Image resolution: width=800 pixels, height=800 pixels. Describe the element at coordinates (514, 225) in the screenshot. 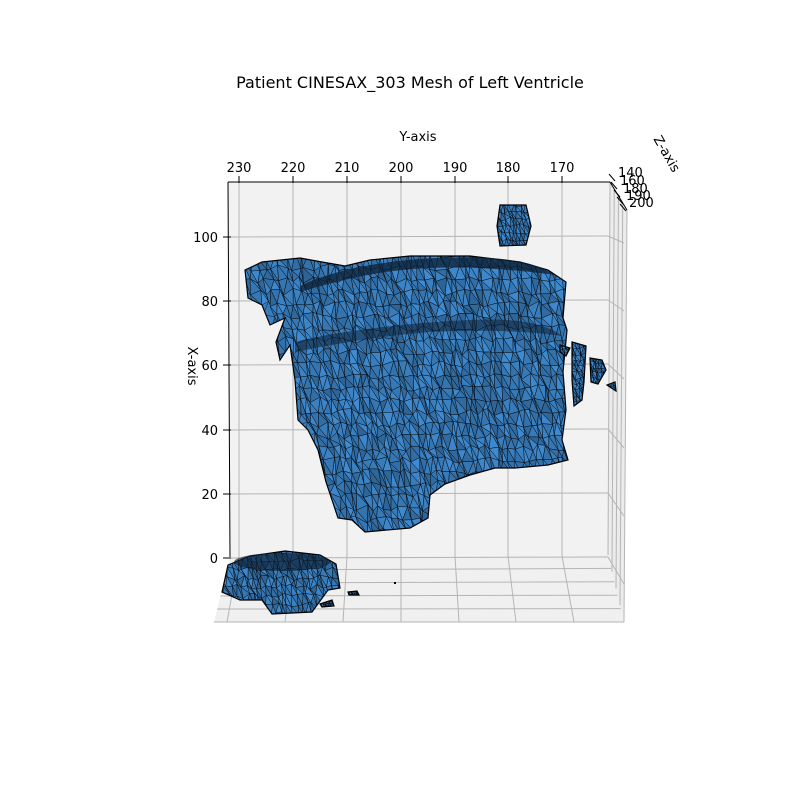

I see `floating-piece-top-outline` at that location.